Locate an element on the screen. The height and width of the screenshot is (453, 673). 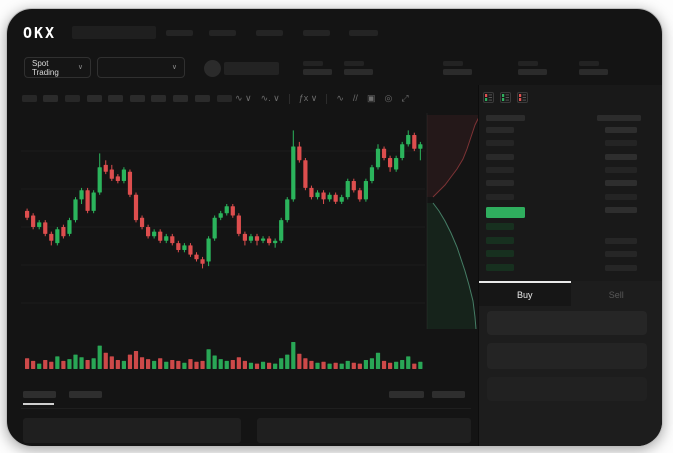
line-tool-icon: ∿ is located at coordinates (340, 98).